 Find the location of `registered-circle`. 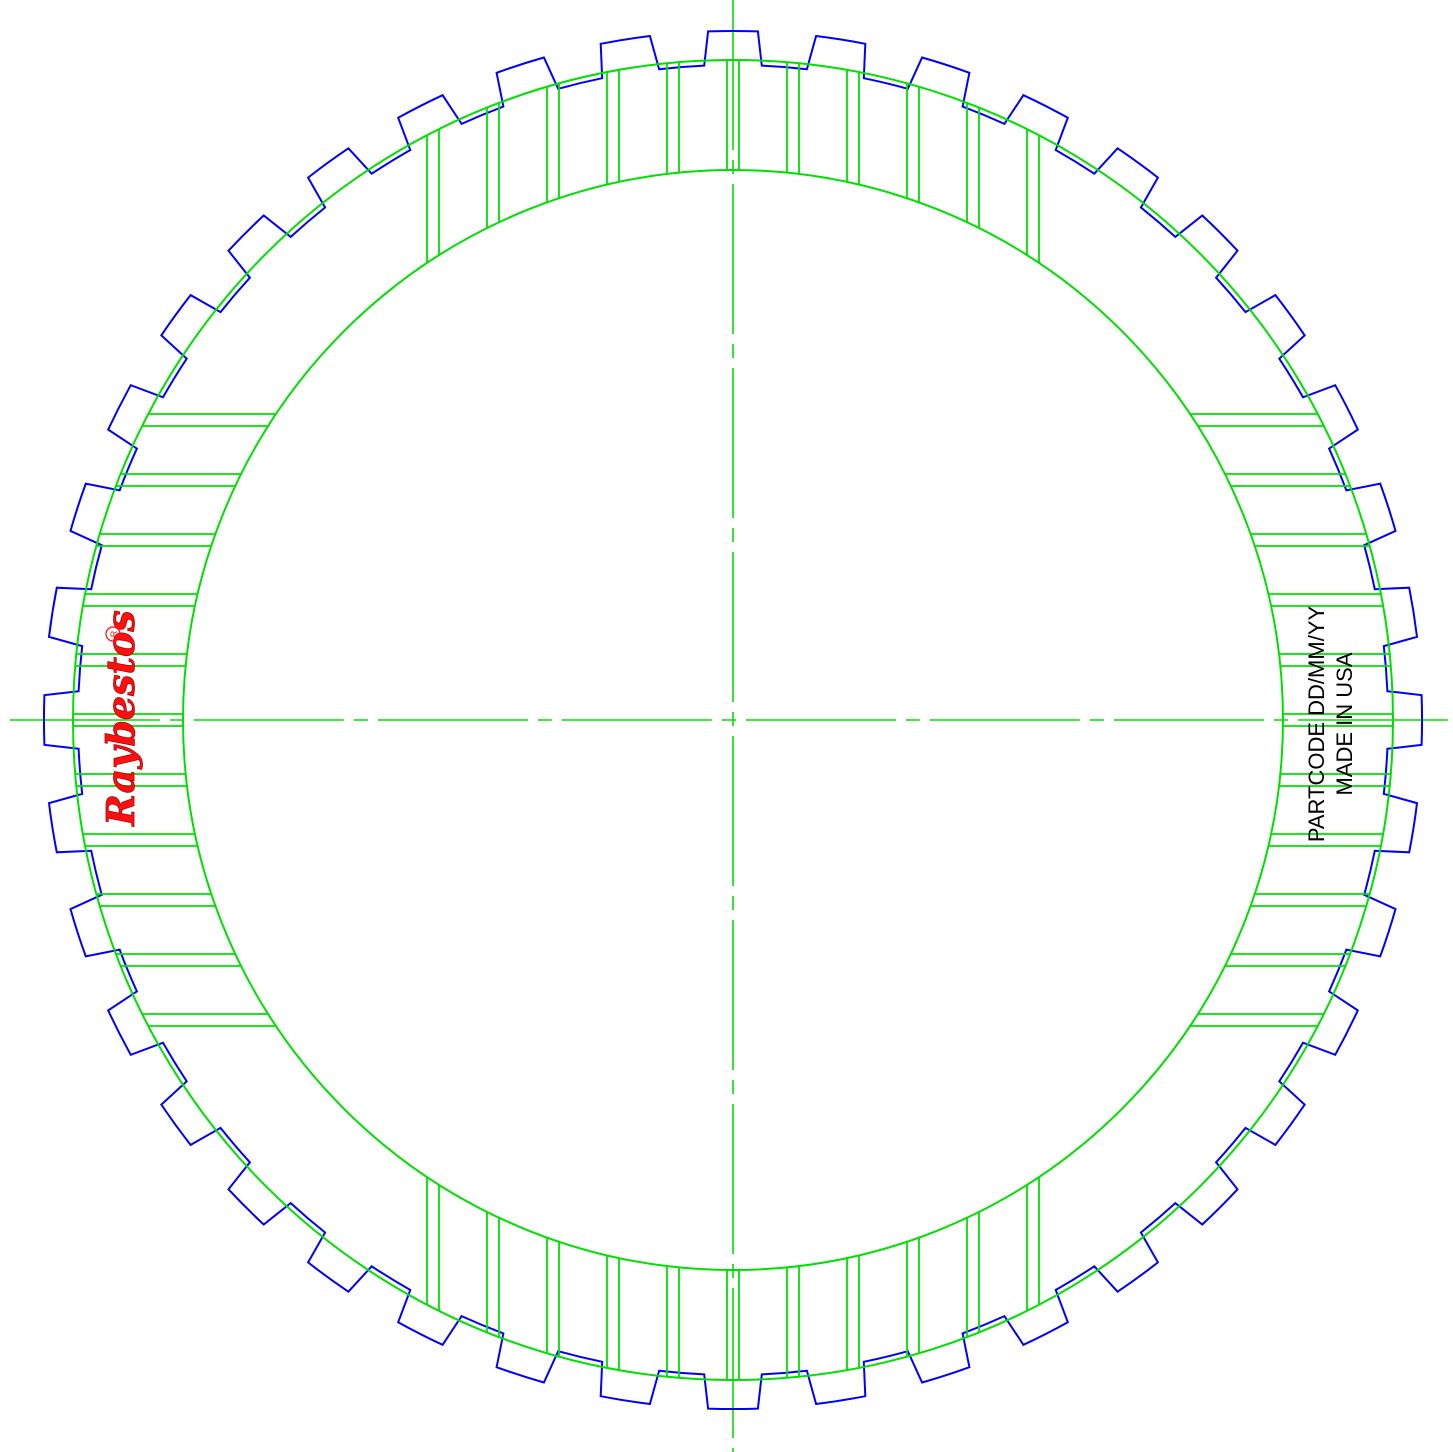

registered-circle is located at coordinates (113, 634).